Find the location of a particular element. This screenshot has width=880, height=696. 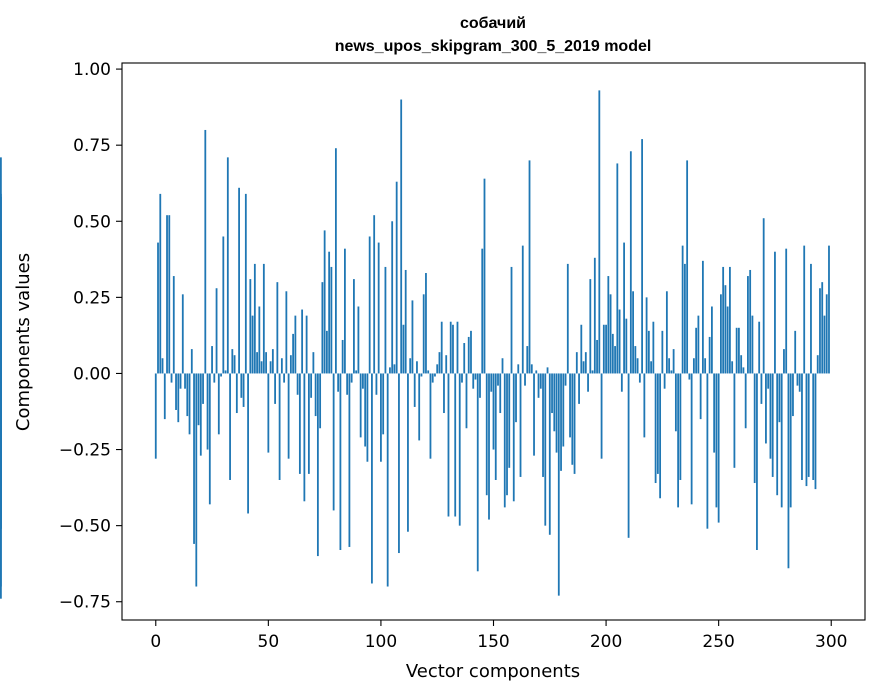

x-tick-label: 100 is located at coordinates (381, 642).